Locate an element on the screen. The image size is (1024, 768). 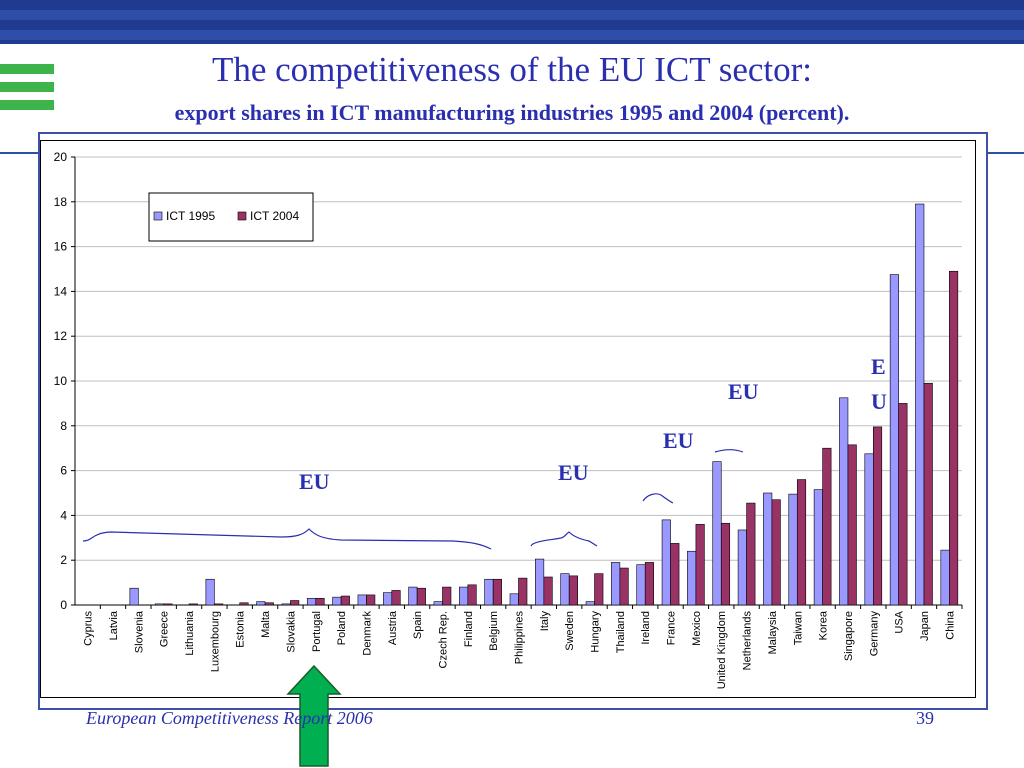
x-tick-label: Japan is located at coordinates (925, 626).